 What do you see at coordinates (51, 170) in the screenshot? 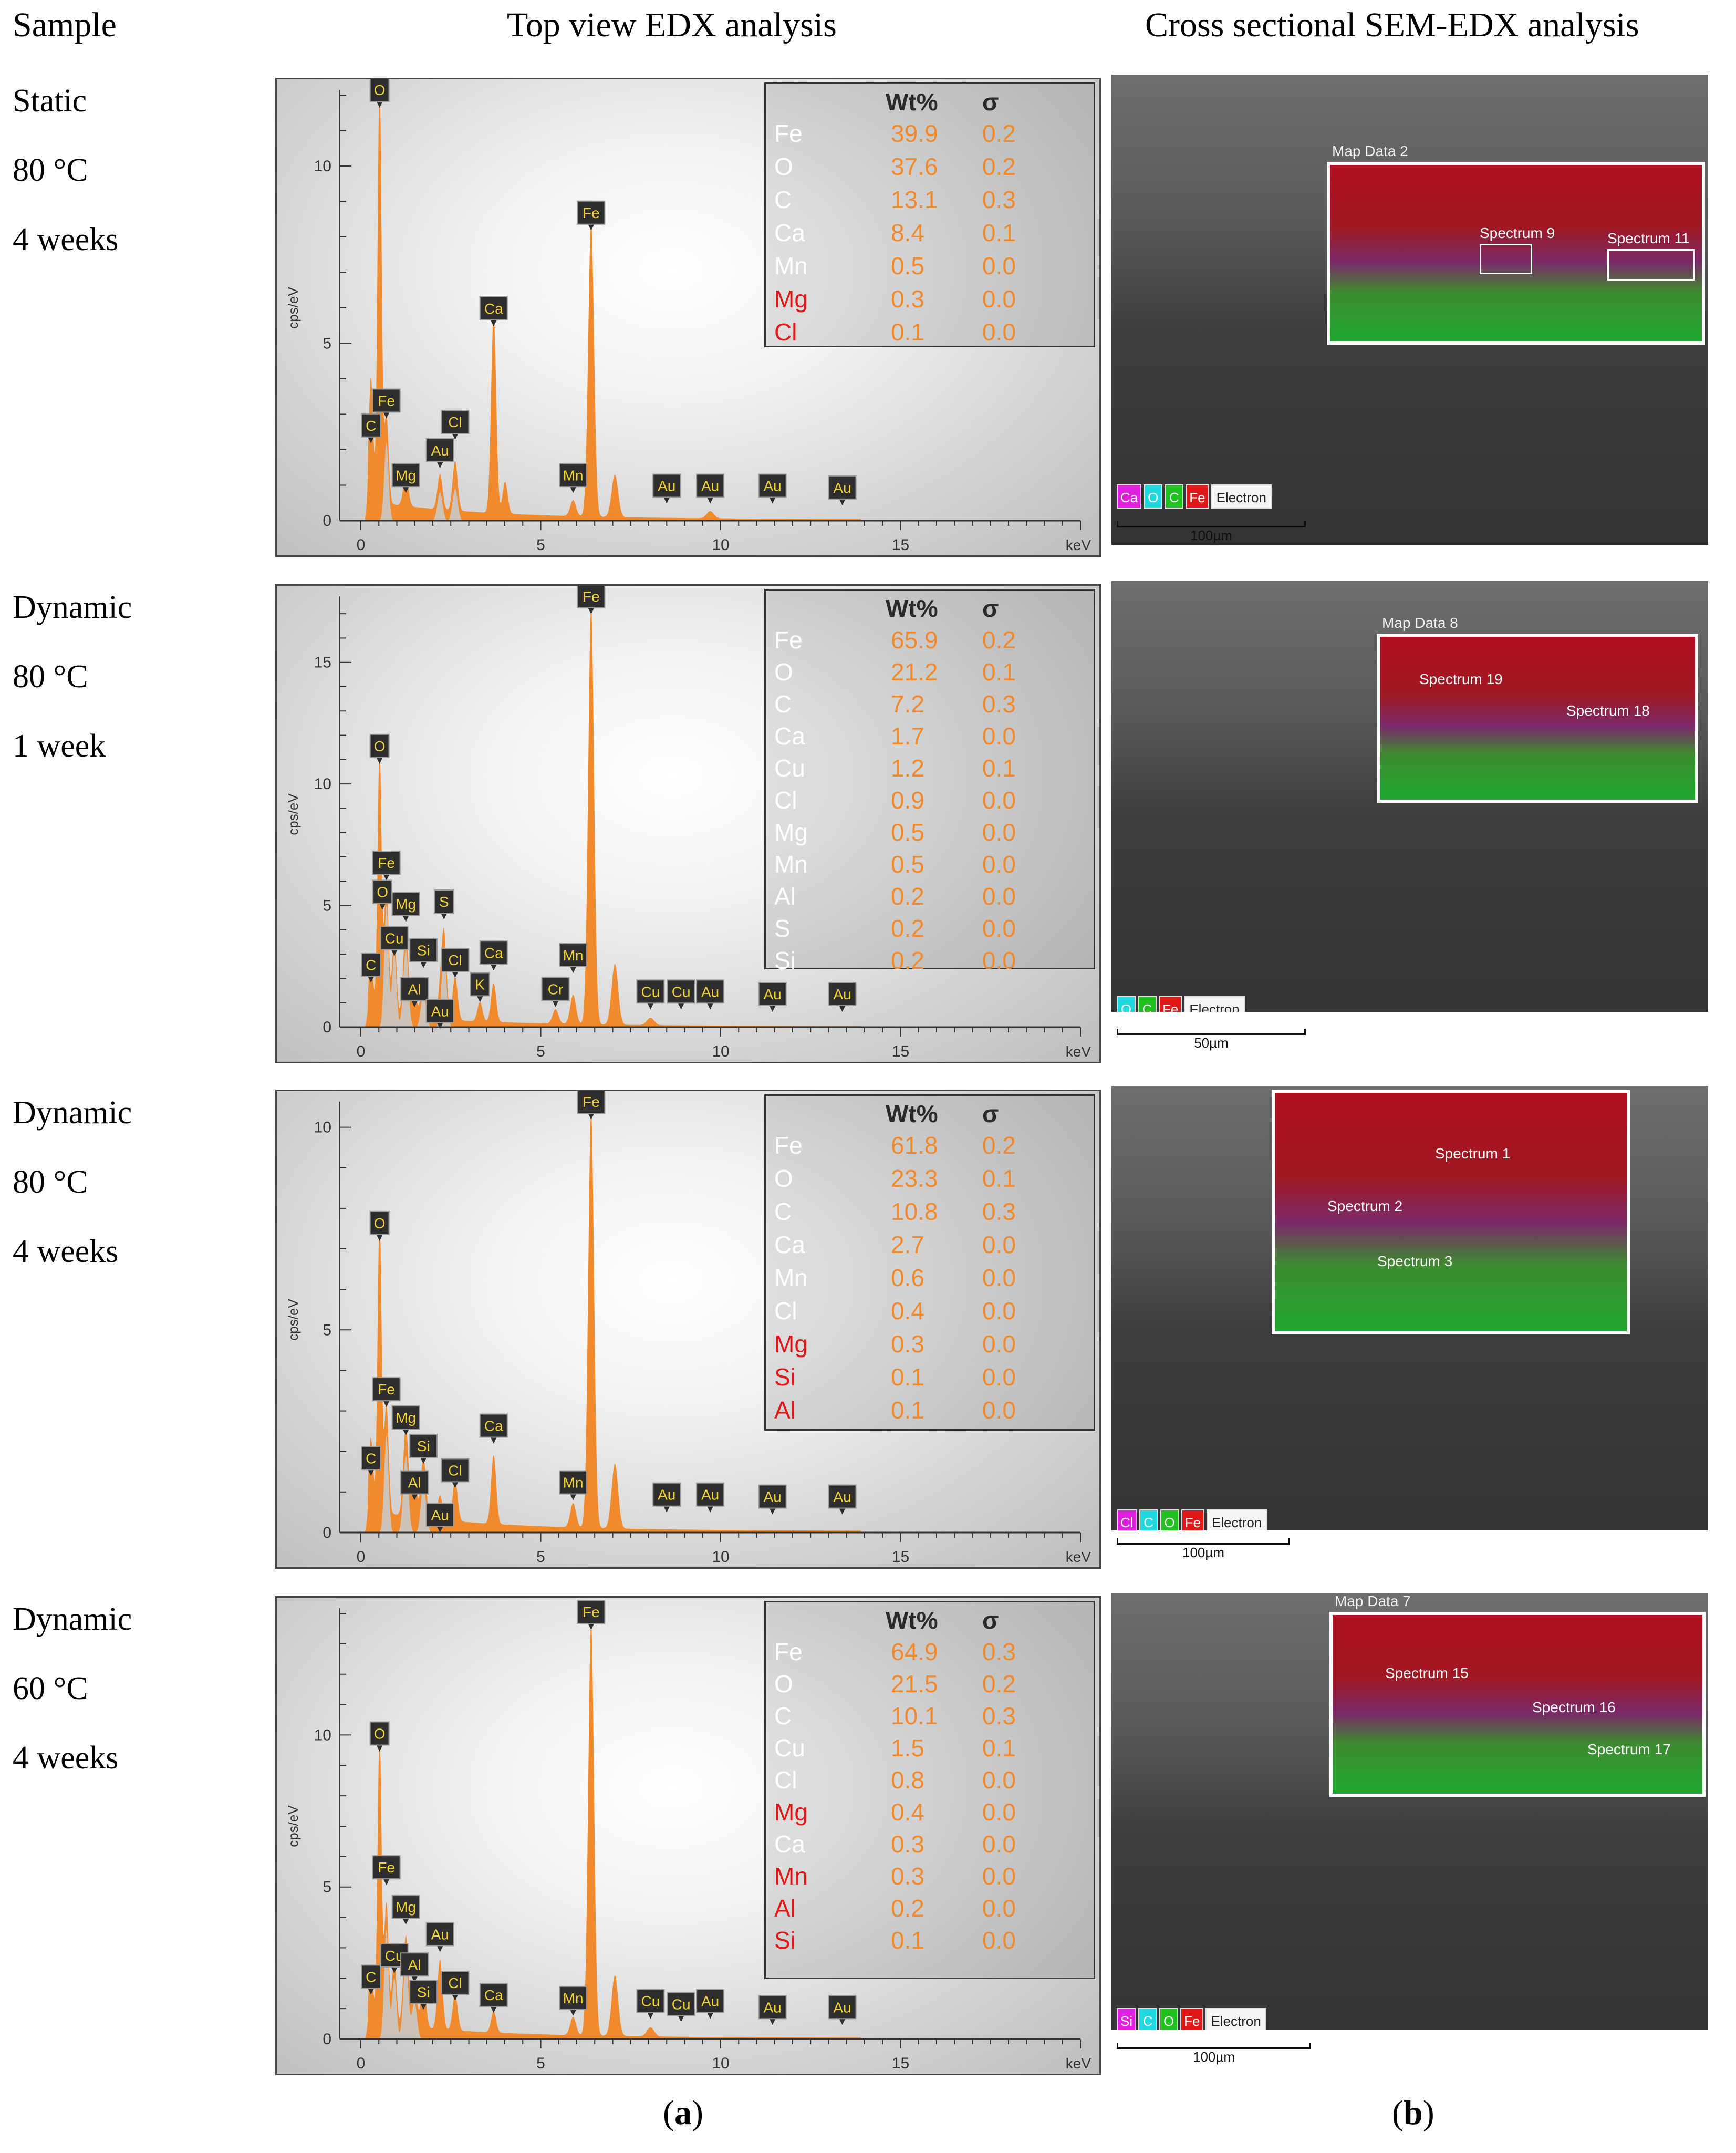
I see `row1-label-2: 80 °C` at bounding box center [51, 170].